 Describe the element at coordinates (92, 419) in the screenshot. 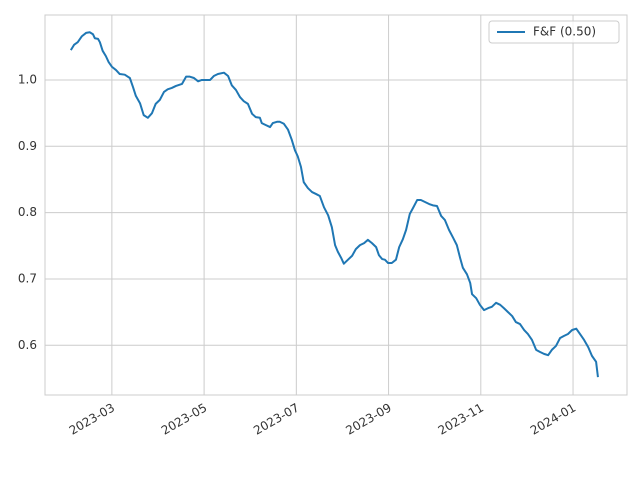

I see `x-tick-label: 2023-03` at that location.